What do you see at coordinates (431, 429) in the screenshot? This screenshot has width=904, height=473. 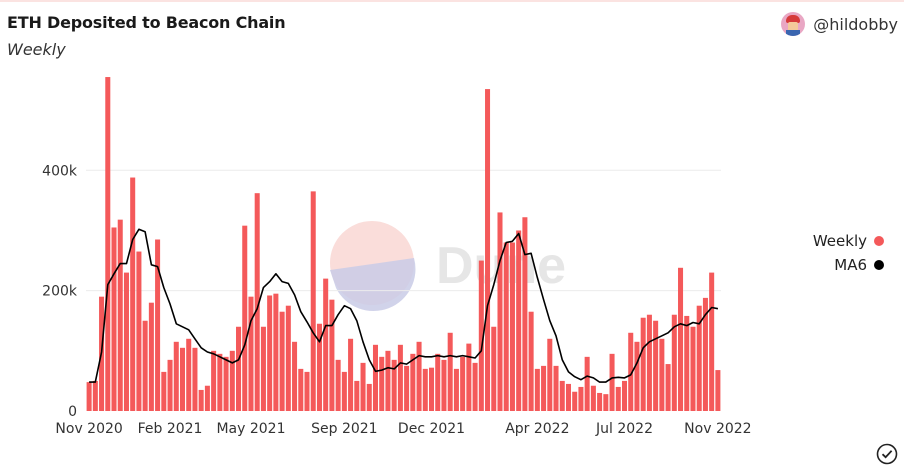 I see `x-tick-label: Dec 2021` at bounding box center [431, 429].